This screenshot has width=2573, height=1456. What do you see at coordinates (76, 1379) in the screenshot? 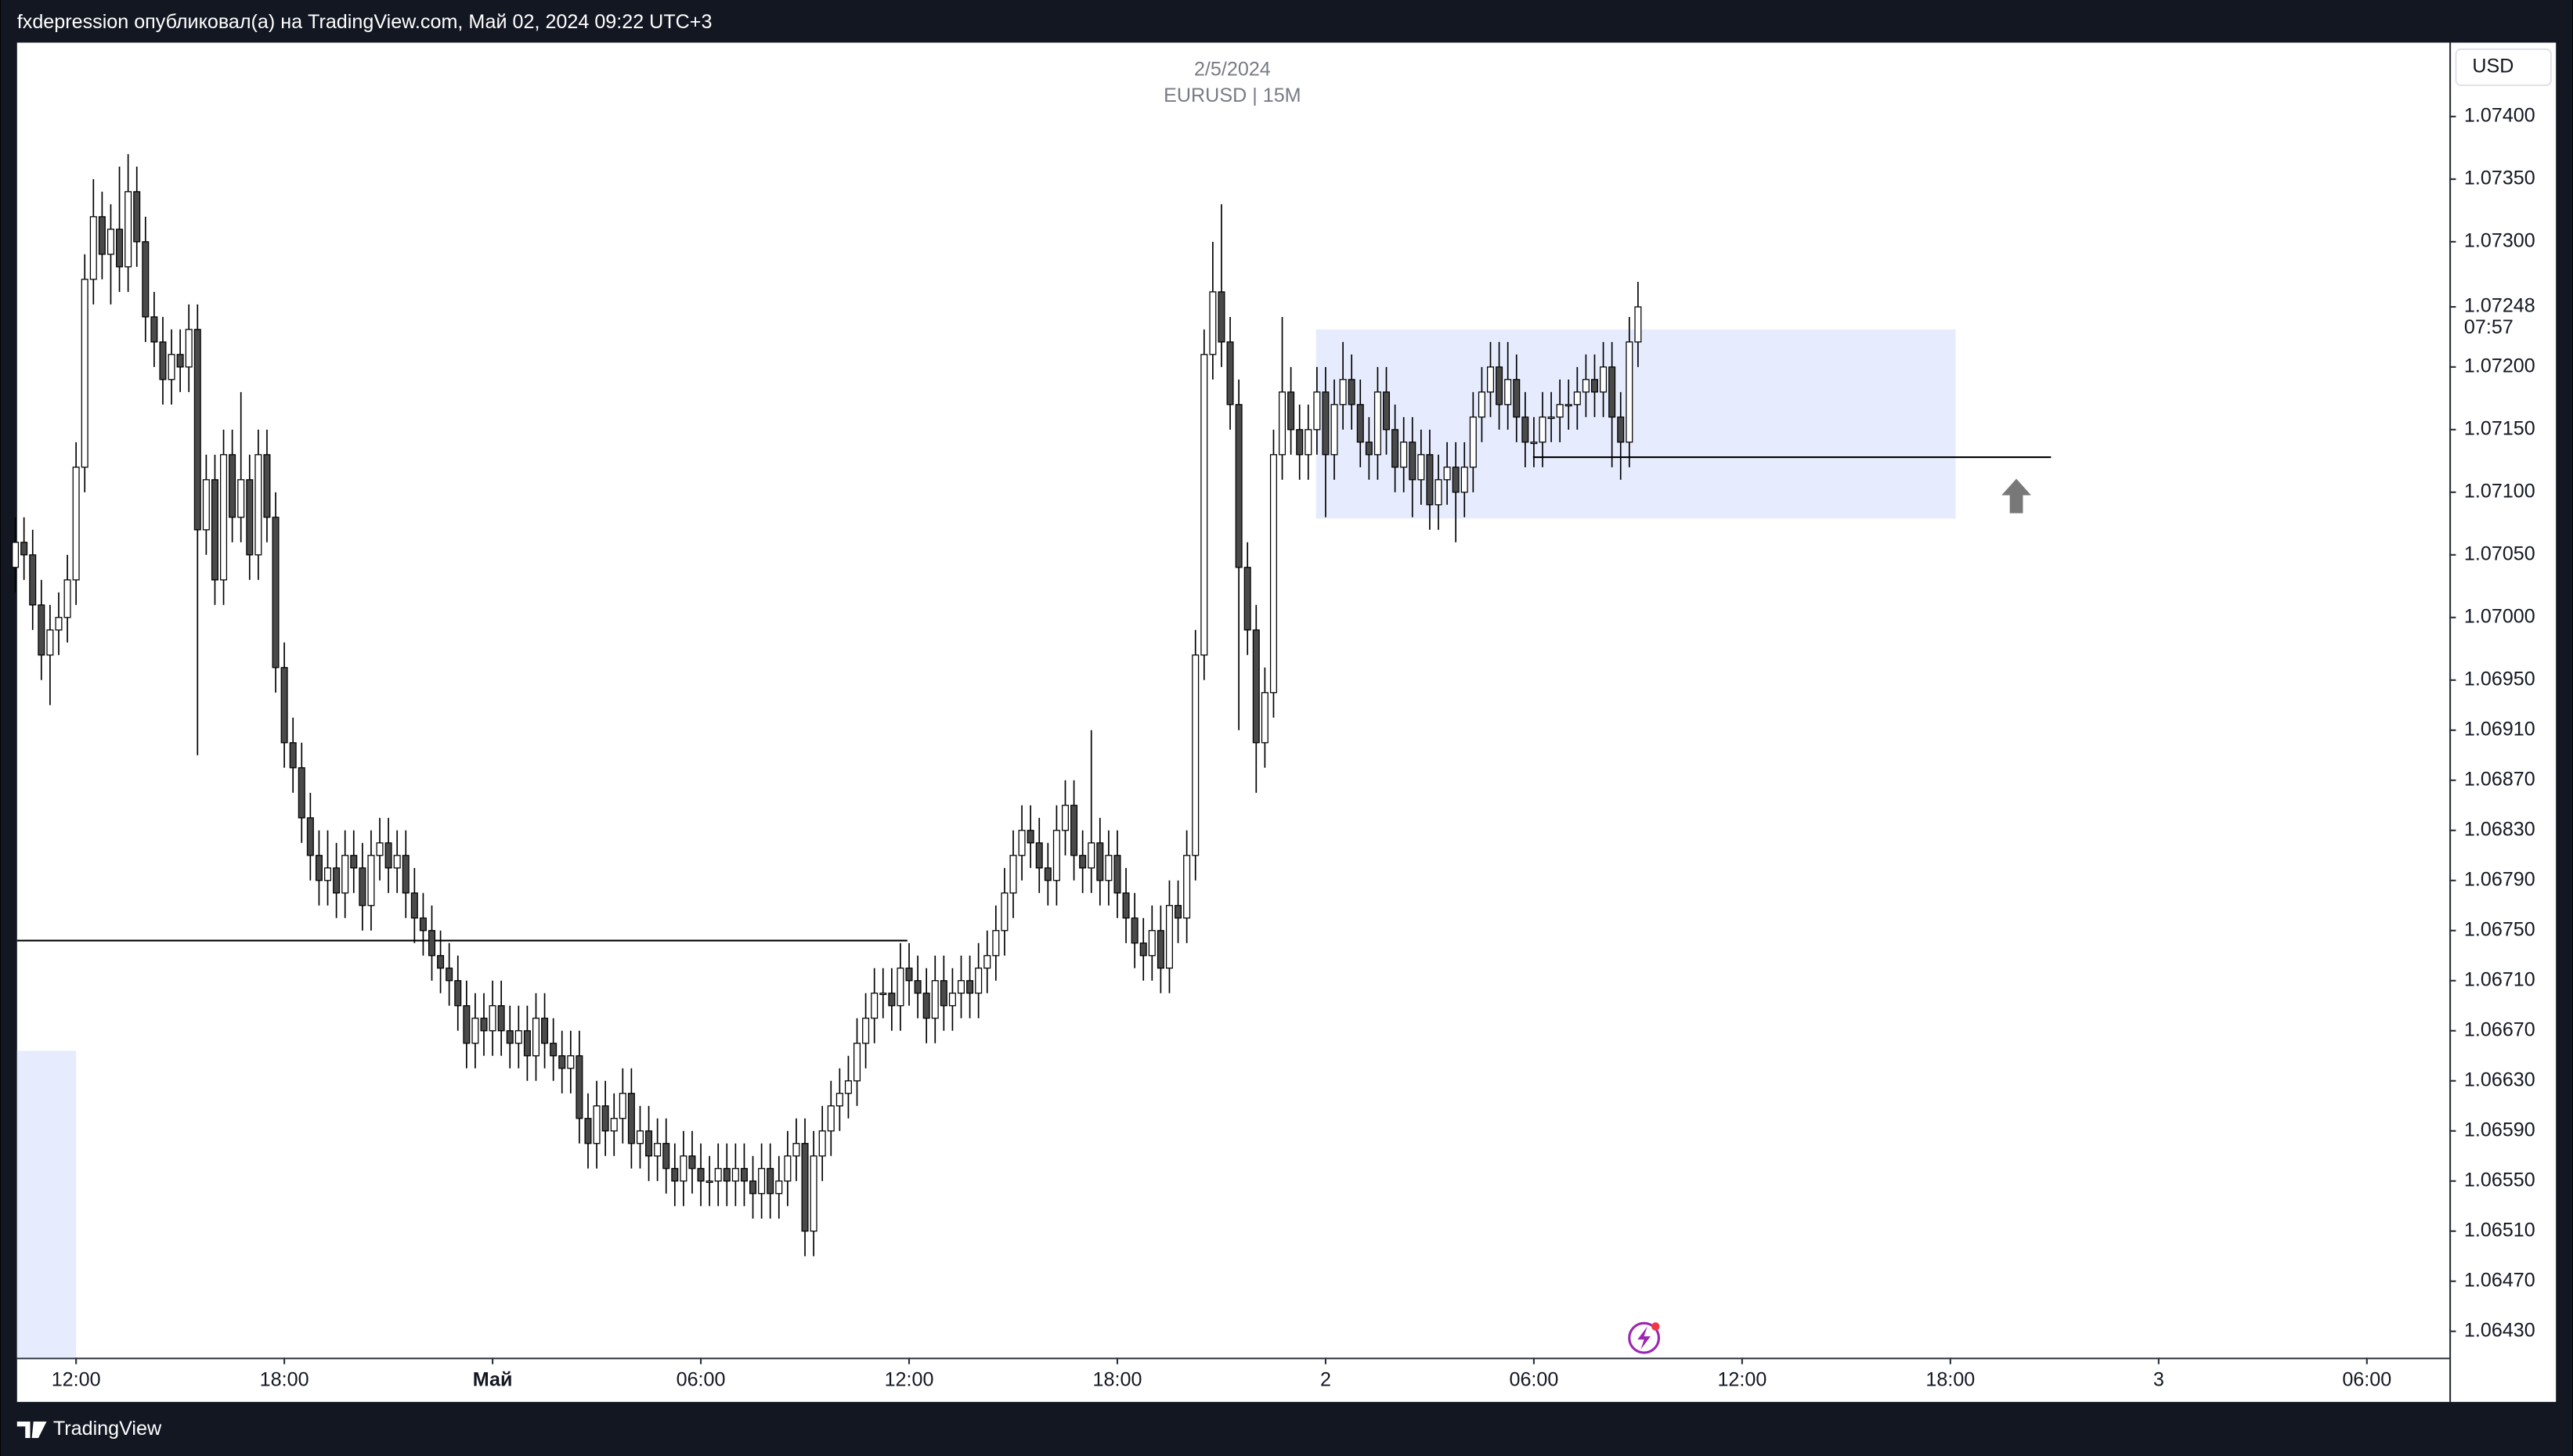
I see `x-tick-label: 12:00` at bounding box center [76, 1379].